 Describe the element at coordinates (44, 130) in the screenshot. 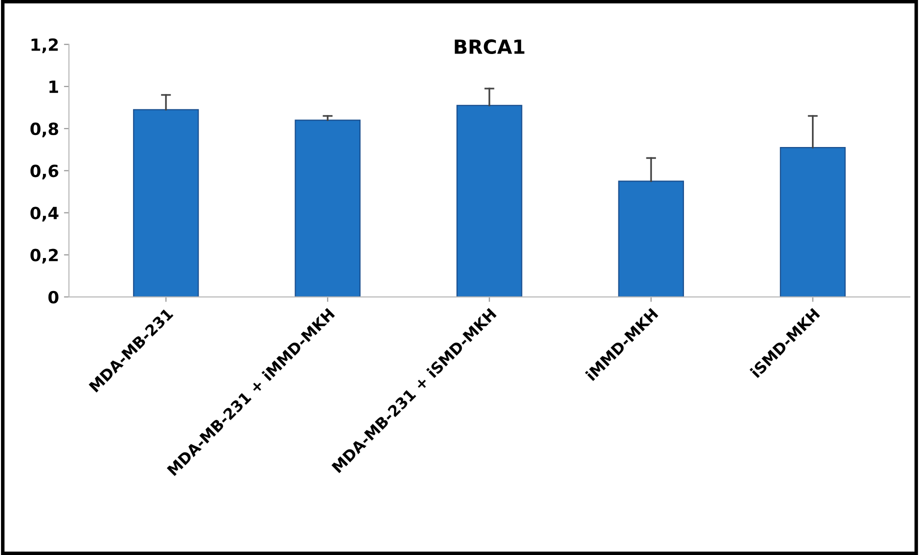

I see `y-tick-label: 0,8` at that location.